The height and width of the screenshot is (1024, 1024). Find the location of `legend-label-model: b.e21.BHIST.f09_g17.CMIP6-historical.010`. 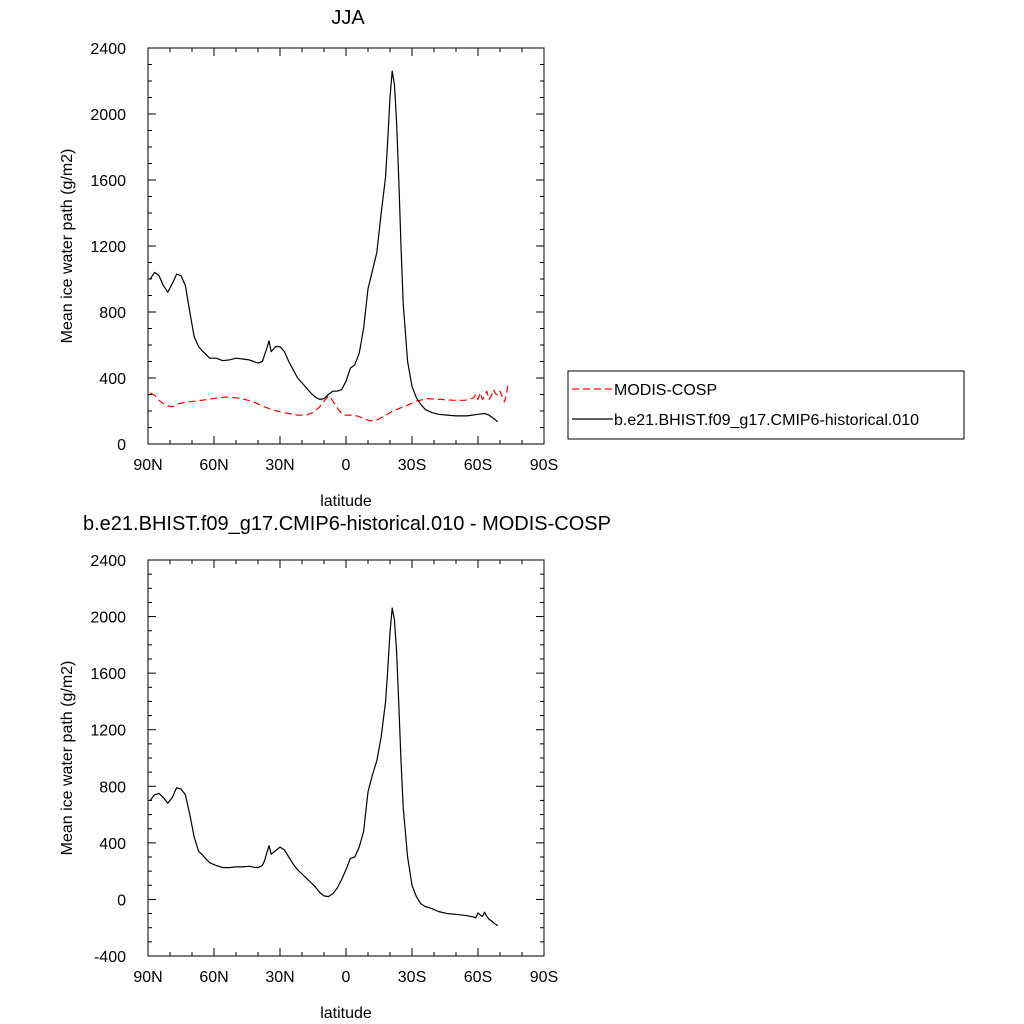

legend-label-model: b.e21.BHIST.f09_g17.CMIP6-historical.010 is located at coordinates (766, 420).